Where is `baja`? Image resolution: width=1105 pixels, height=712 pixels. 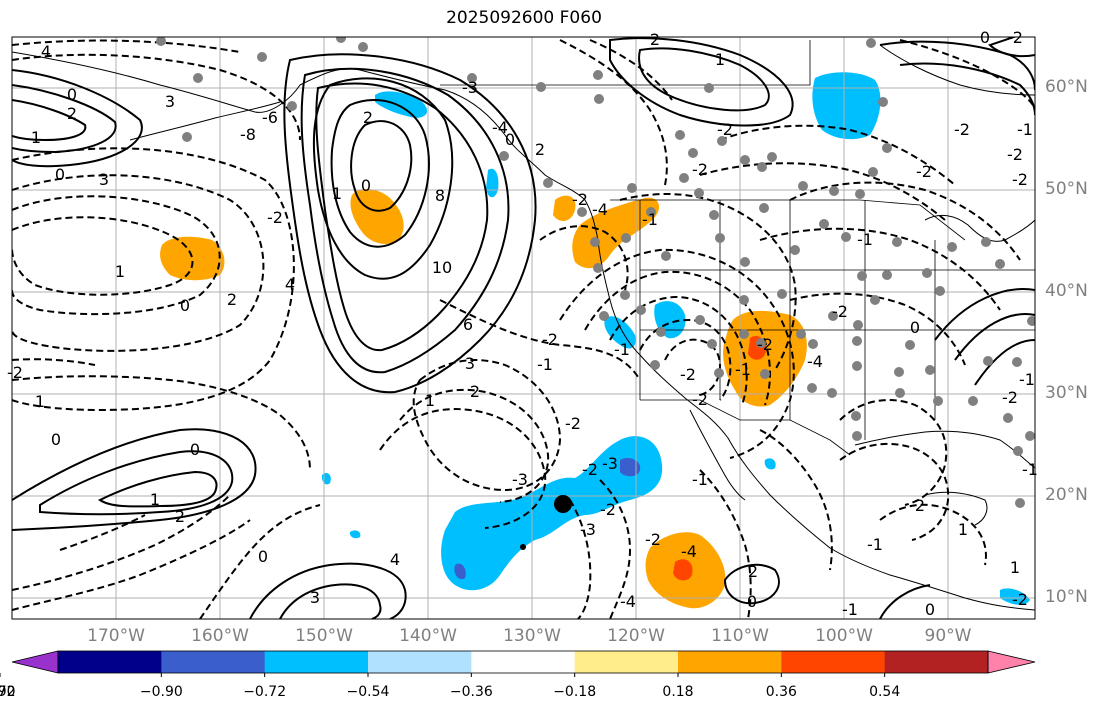
baja is located at coordinates (717, 455).